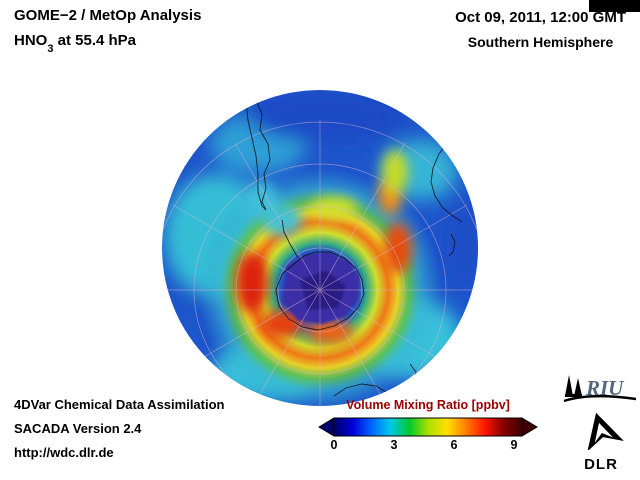  I want to click on data-field-maxima, so click(324, 247).